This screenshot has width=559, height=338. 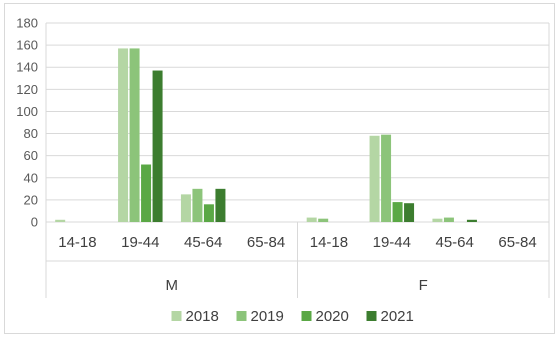 What do you see at coordinates (31, 155) in the screenshot?
I see `y-tick-label: 60` at bounding box center [31, 155].